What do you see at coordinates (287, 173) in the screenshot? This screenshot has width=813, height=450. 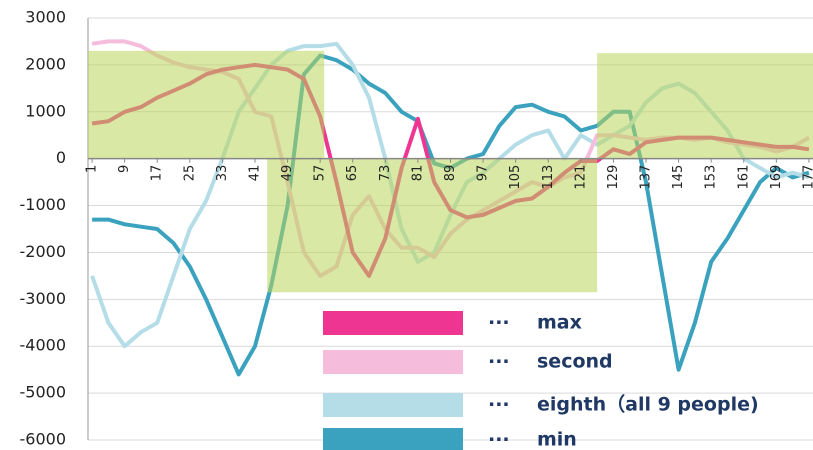 I see `x-tick-label: 49` at bounding box center [287, 173].